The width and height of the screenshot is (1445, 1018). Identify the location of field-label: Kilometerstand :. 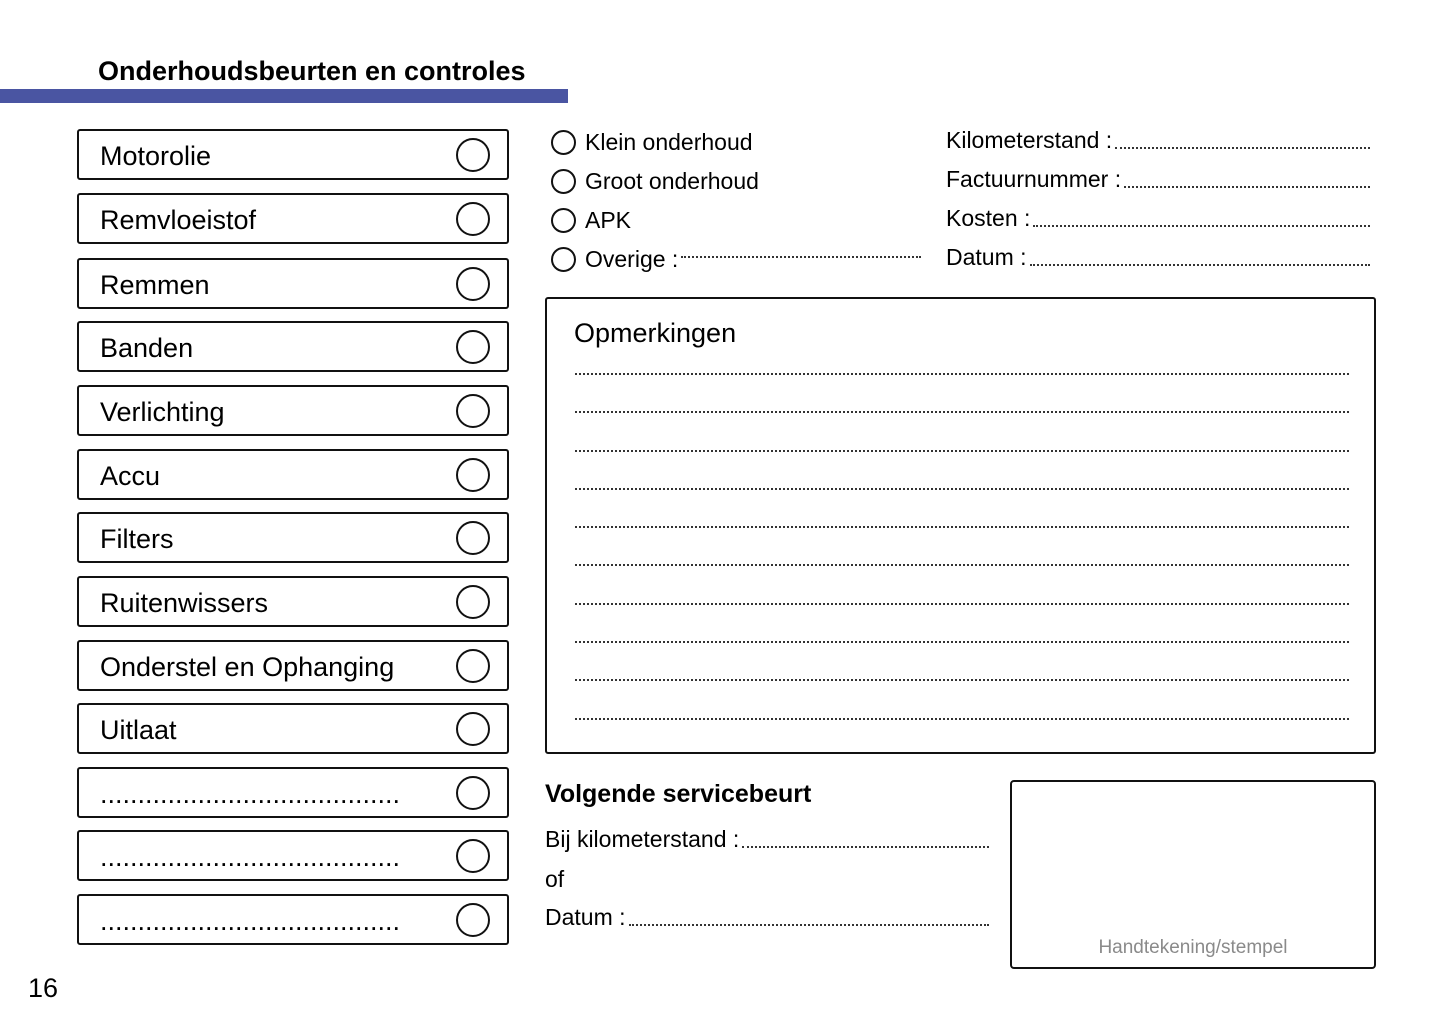
(1029, 140).